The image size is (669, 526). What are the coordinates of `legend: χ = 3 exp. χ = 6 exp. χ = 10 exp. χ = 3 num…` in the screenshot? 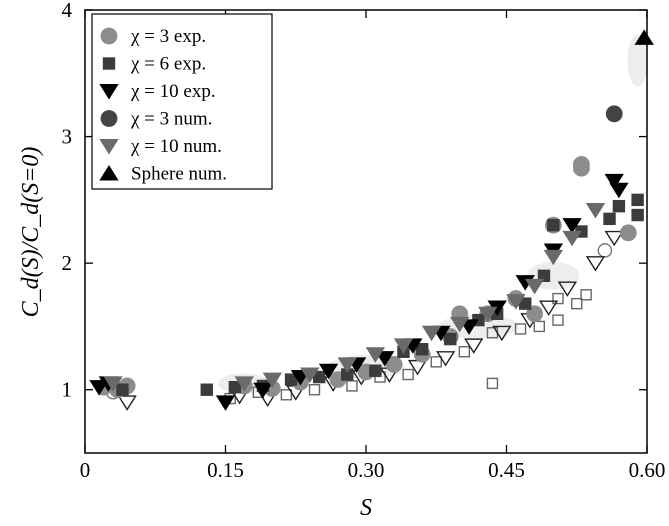 It's located at (182, 101).